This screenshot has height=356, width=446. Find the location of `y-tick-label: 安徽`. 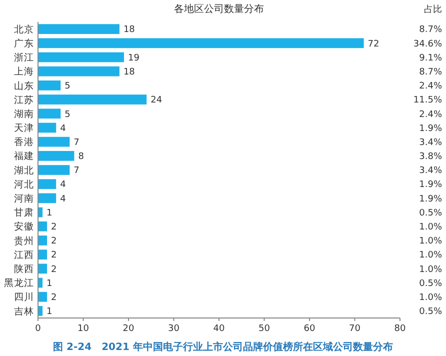

y-tick-label: 安徽 is located at coordinates (24, 226).